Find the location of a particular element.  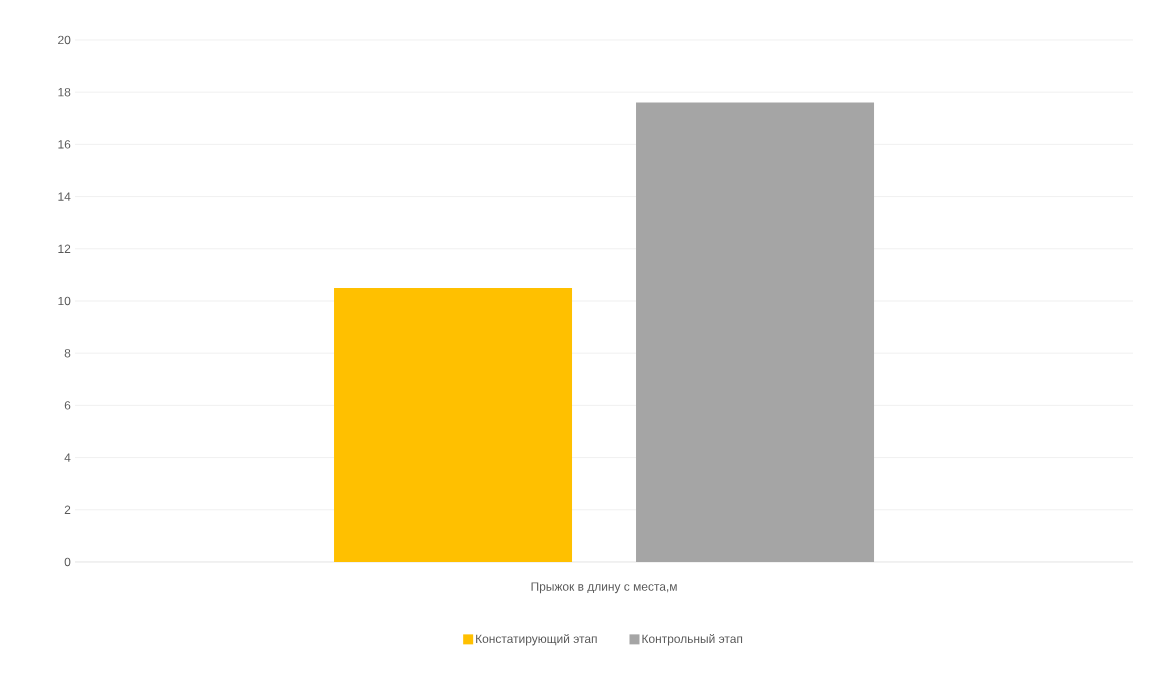

y-tick-label: 4 is located at coordinates (67, 457).